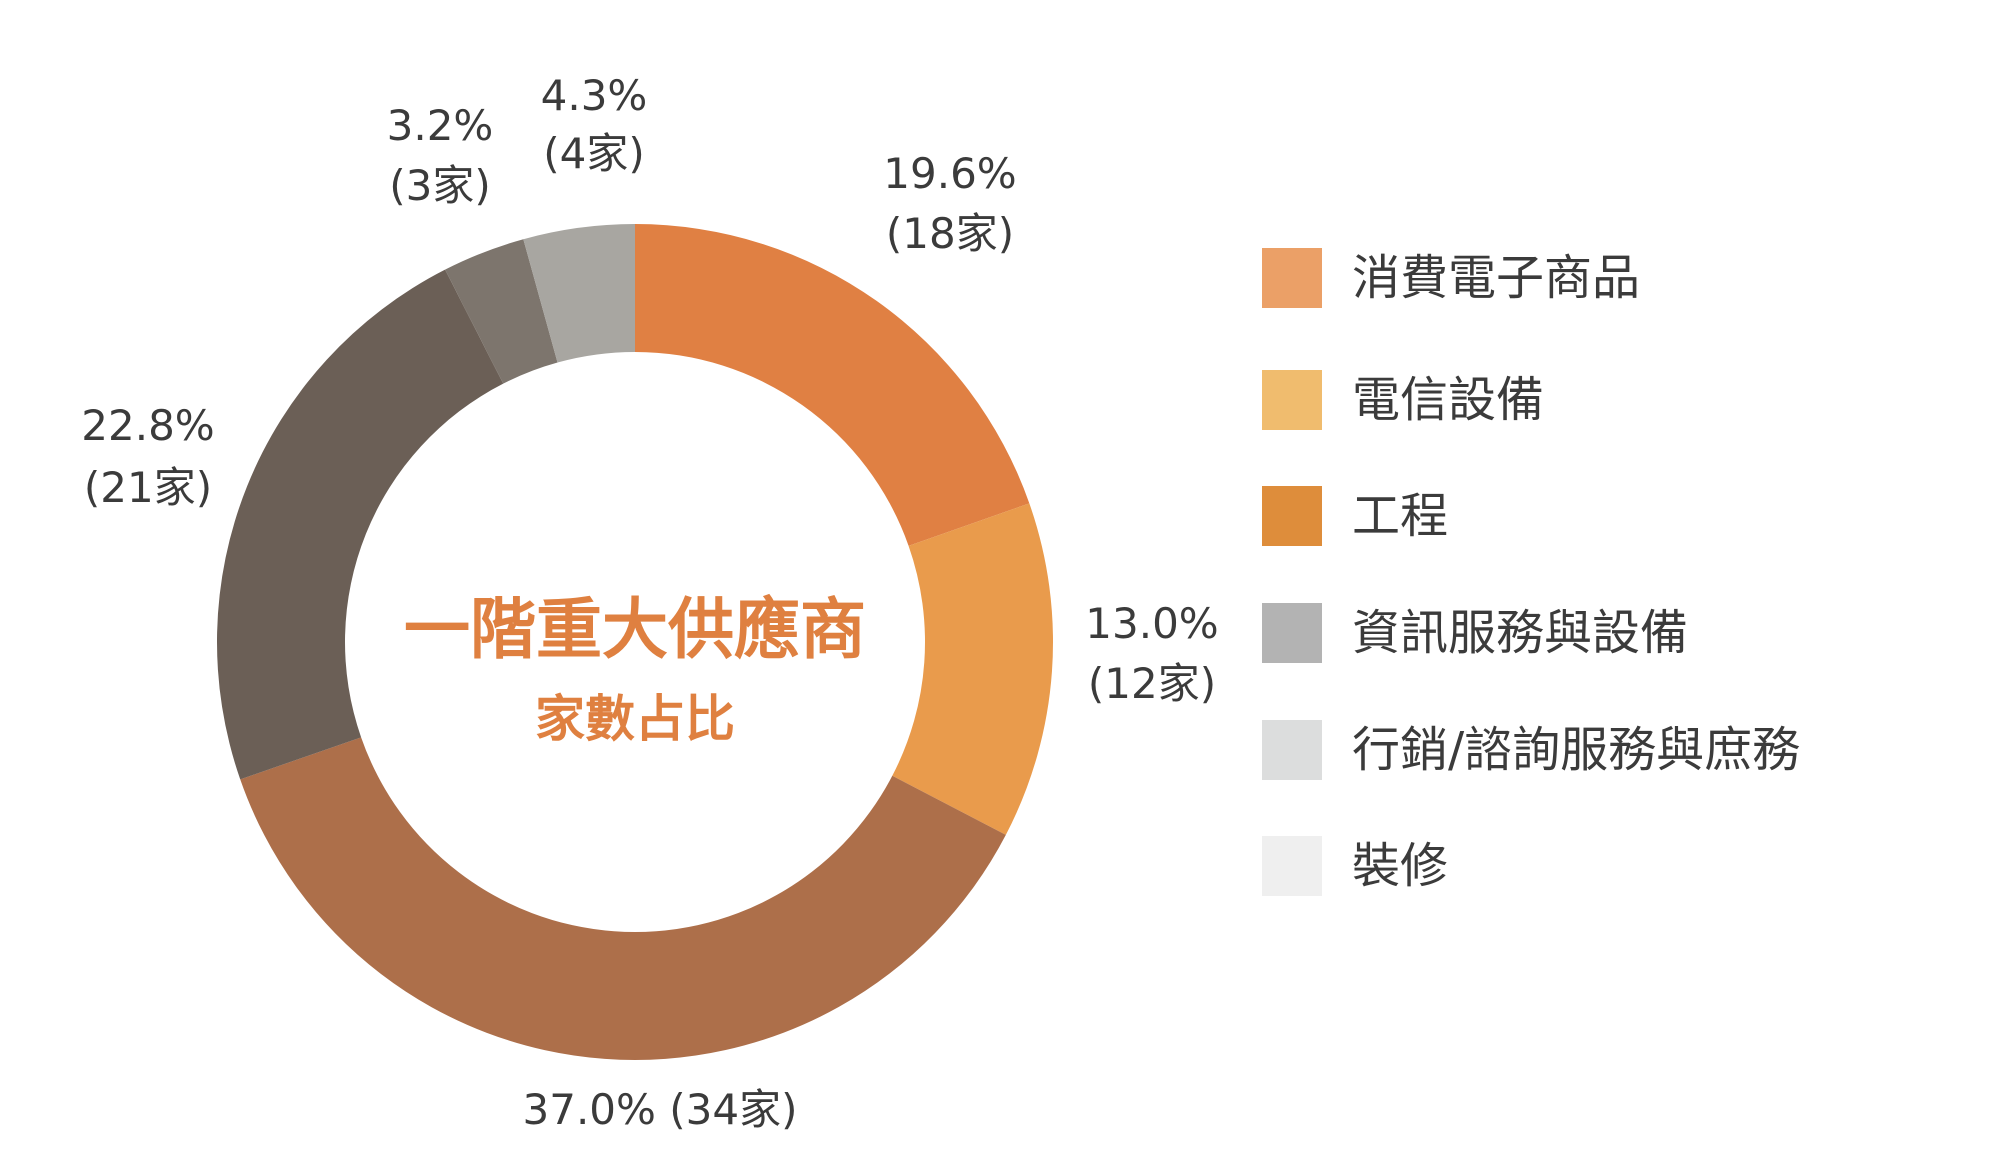 The width and height of the screenshot is (2000, 1165). Describe the element at coordinates (1520, 633) in the screenshot. I see `legend-label: 資訊服務與設備` at that location.